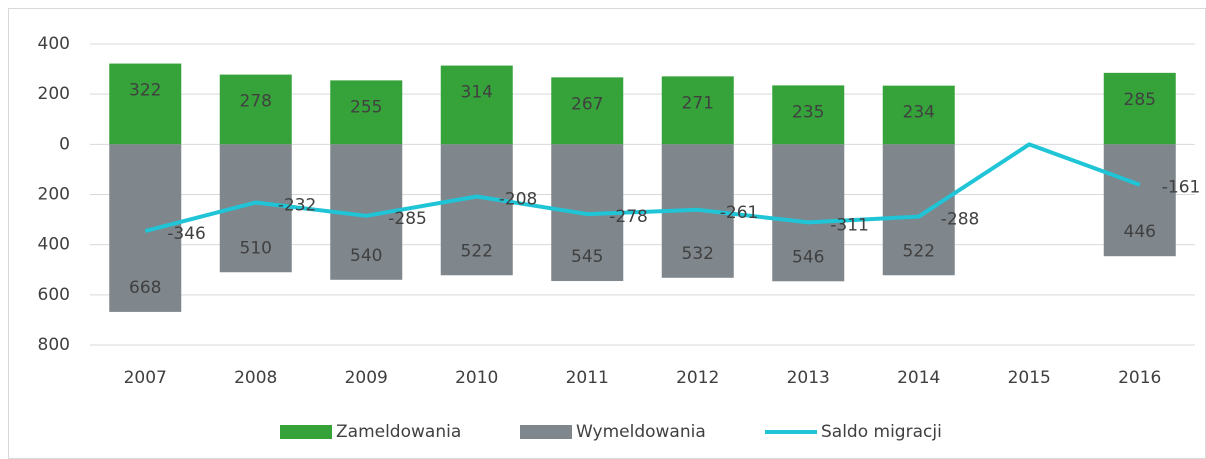  I want to click on data-label: -288, so click(960, 220).